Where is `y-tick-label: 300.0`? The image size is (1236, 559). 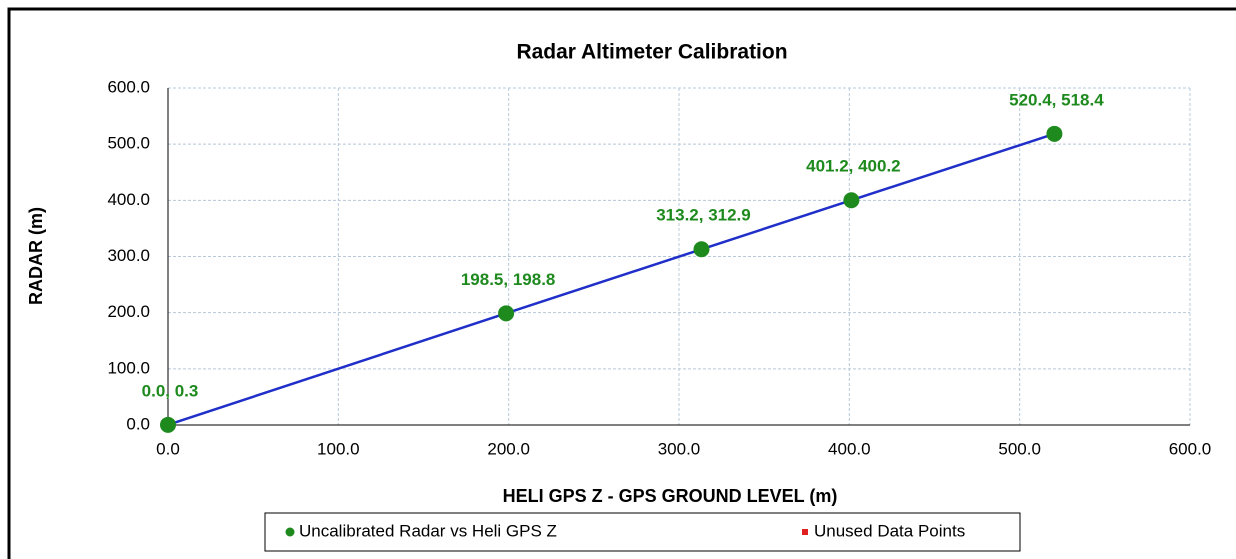
y-tick-label: 300.0 is located at coordinates (128, 255).